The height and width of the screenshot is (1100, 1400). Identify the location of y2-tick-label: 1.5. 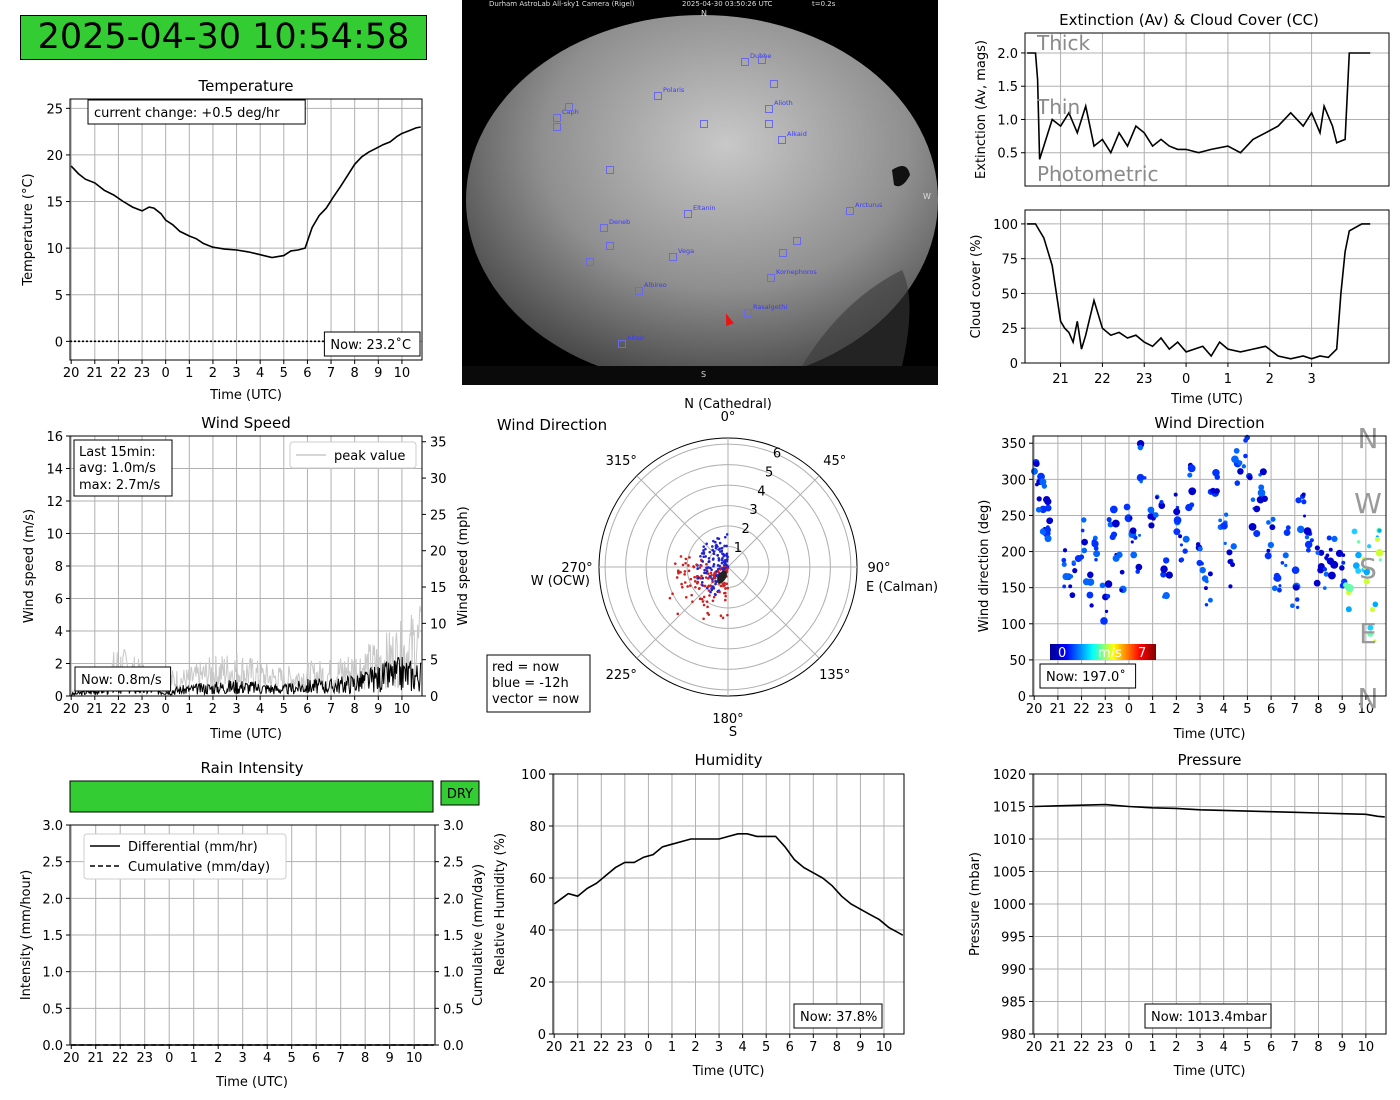
(453, 936).